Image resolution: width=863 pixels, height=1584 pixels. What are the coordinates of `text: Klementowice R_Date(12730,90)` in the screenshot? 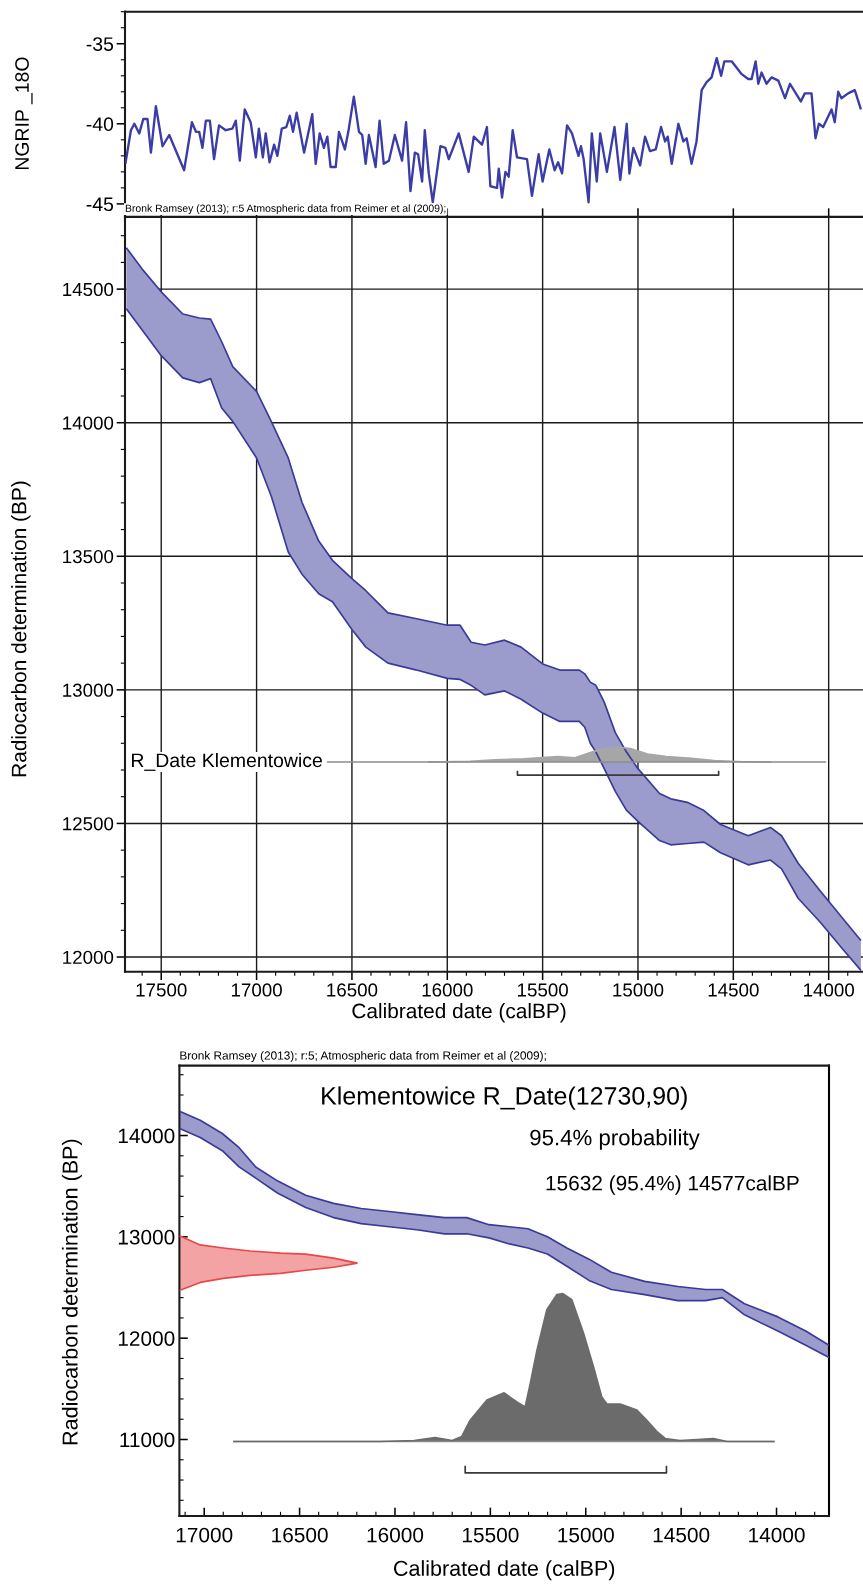 It's located at (504, 1098).